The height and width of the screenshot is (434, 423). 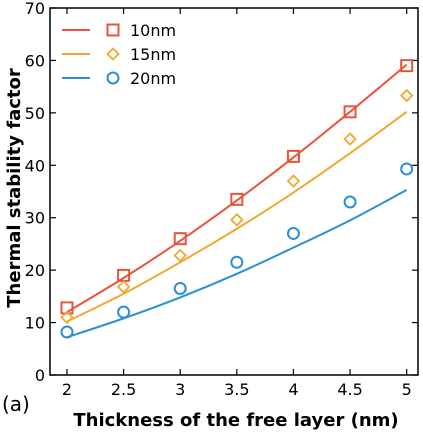 What do you see at coordinates (67, 389) in the screenshot?
I see `x-tick-label: 2` at bounding box center [67, 389].